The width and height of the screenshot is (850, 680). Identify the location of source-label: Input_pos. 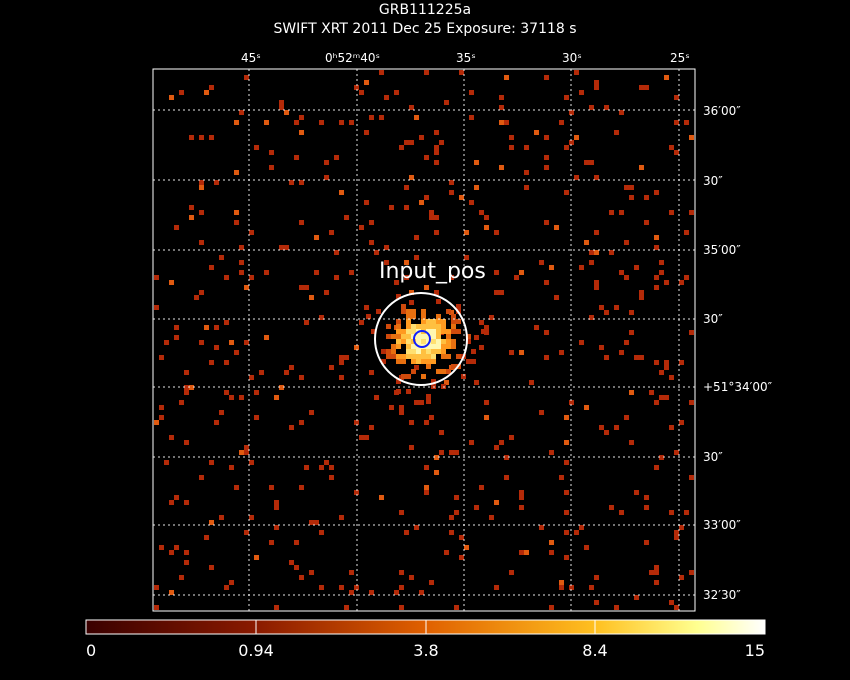
(432, 271).